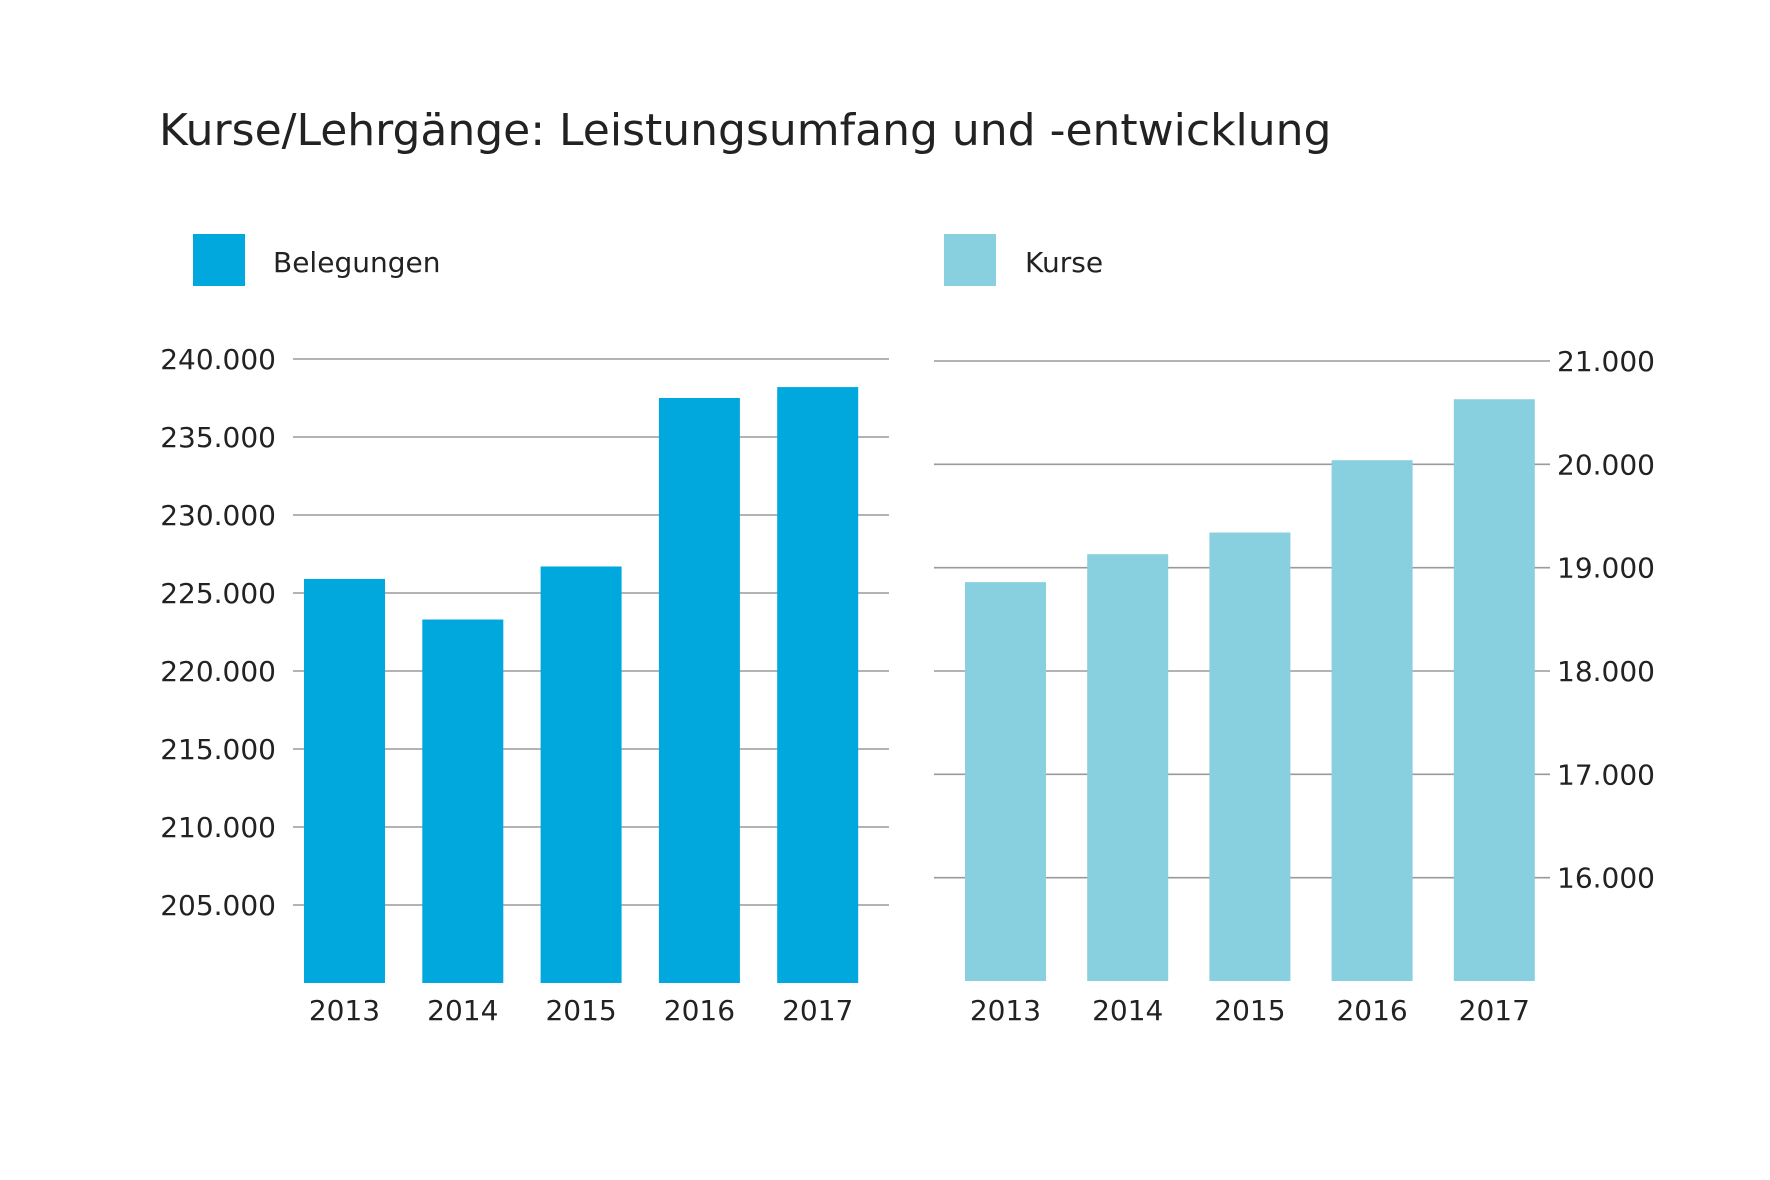  Describe the element at coordinates (970, 260) in the screenshot. I see `legend-swatch-kurse` at that location.